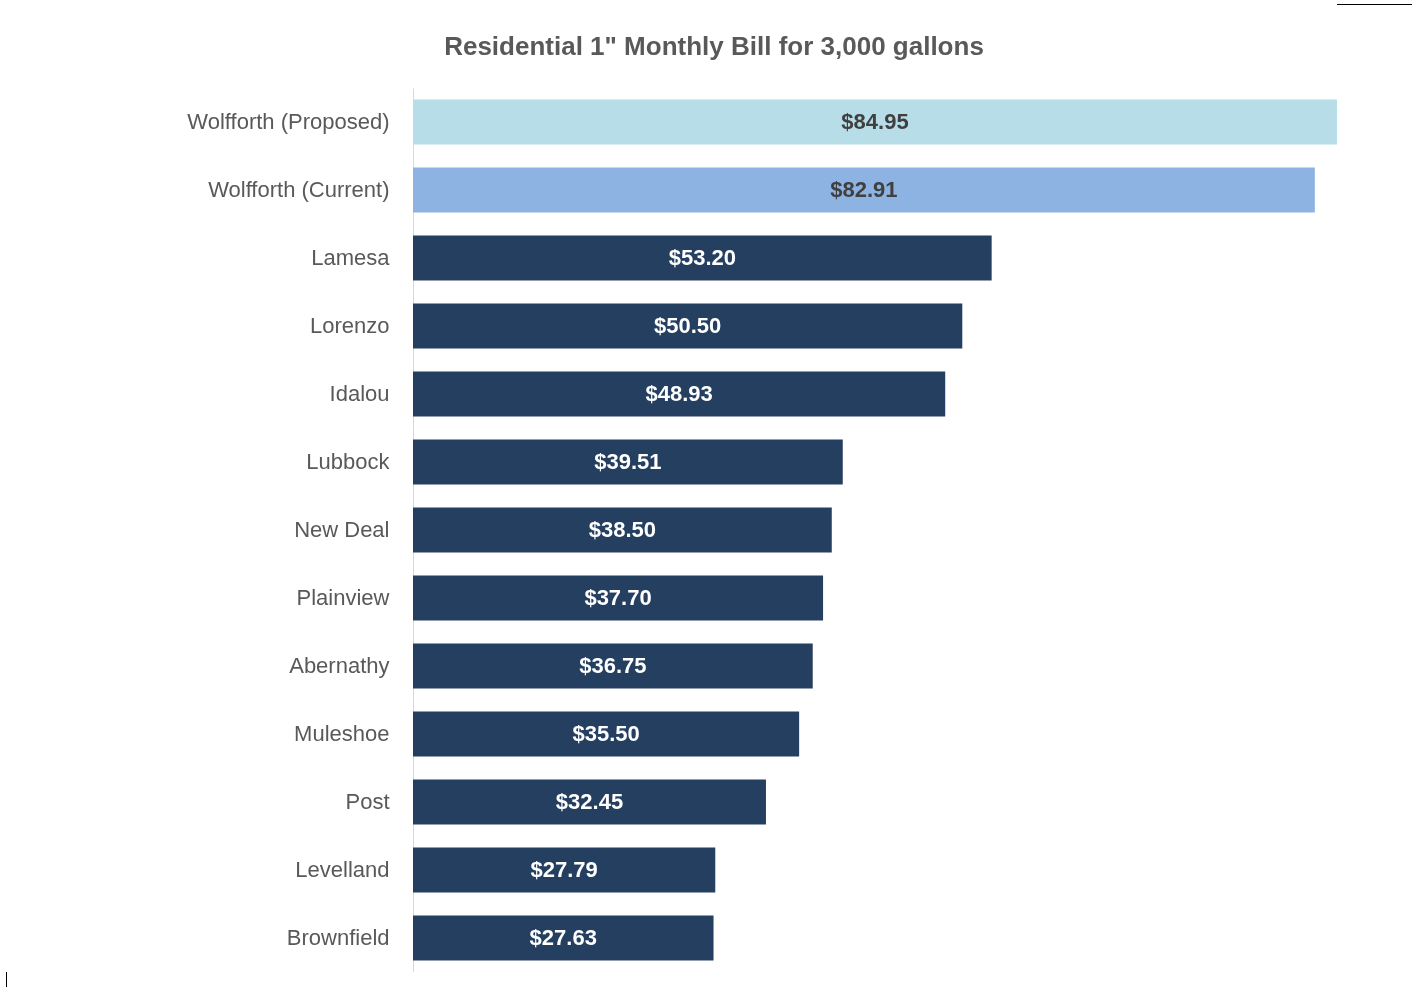  I want to click on data-label: $84.95, so click(875, 121).